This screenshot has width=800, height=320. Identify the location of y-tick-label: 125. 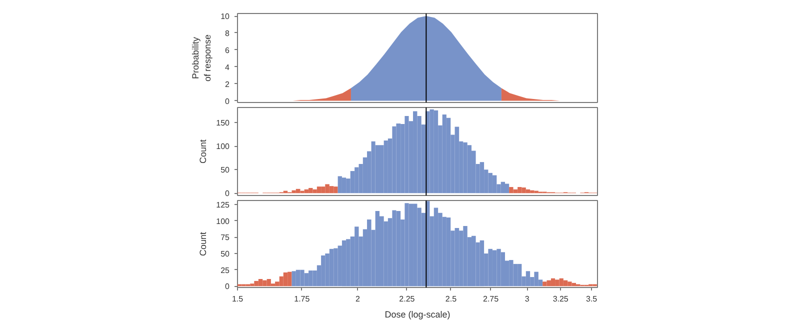
(223, 205).